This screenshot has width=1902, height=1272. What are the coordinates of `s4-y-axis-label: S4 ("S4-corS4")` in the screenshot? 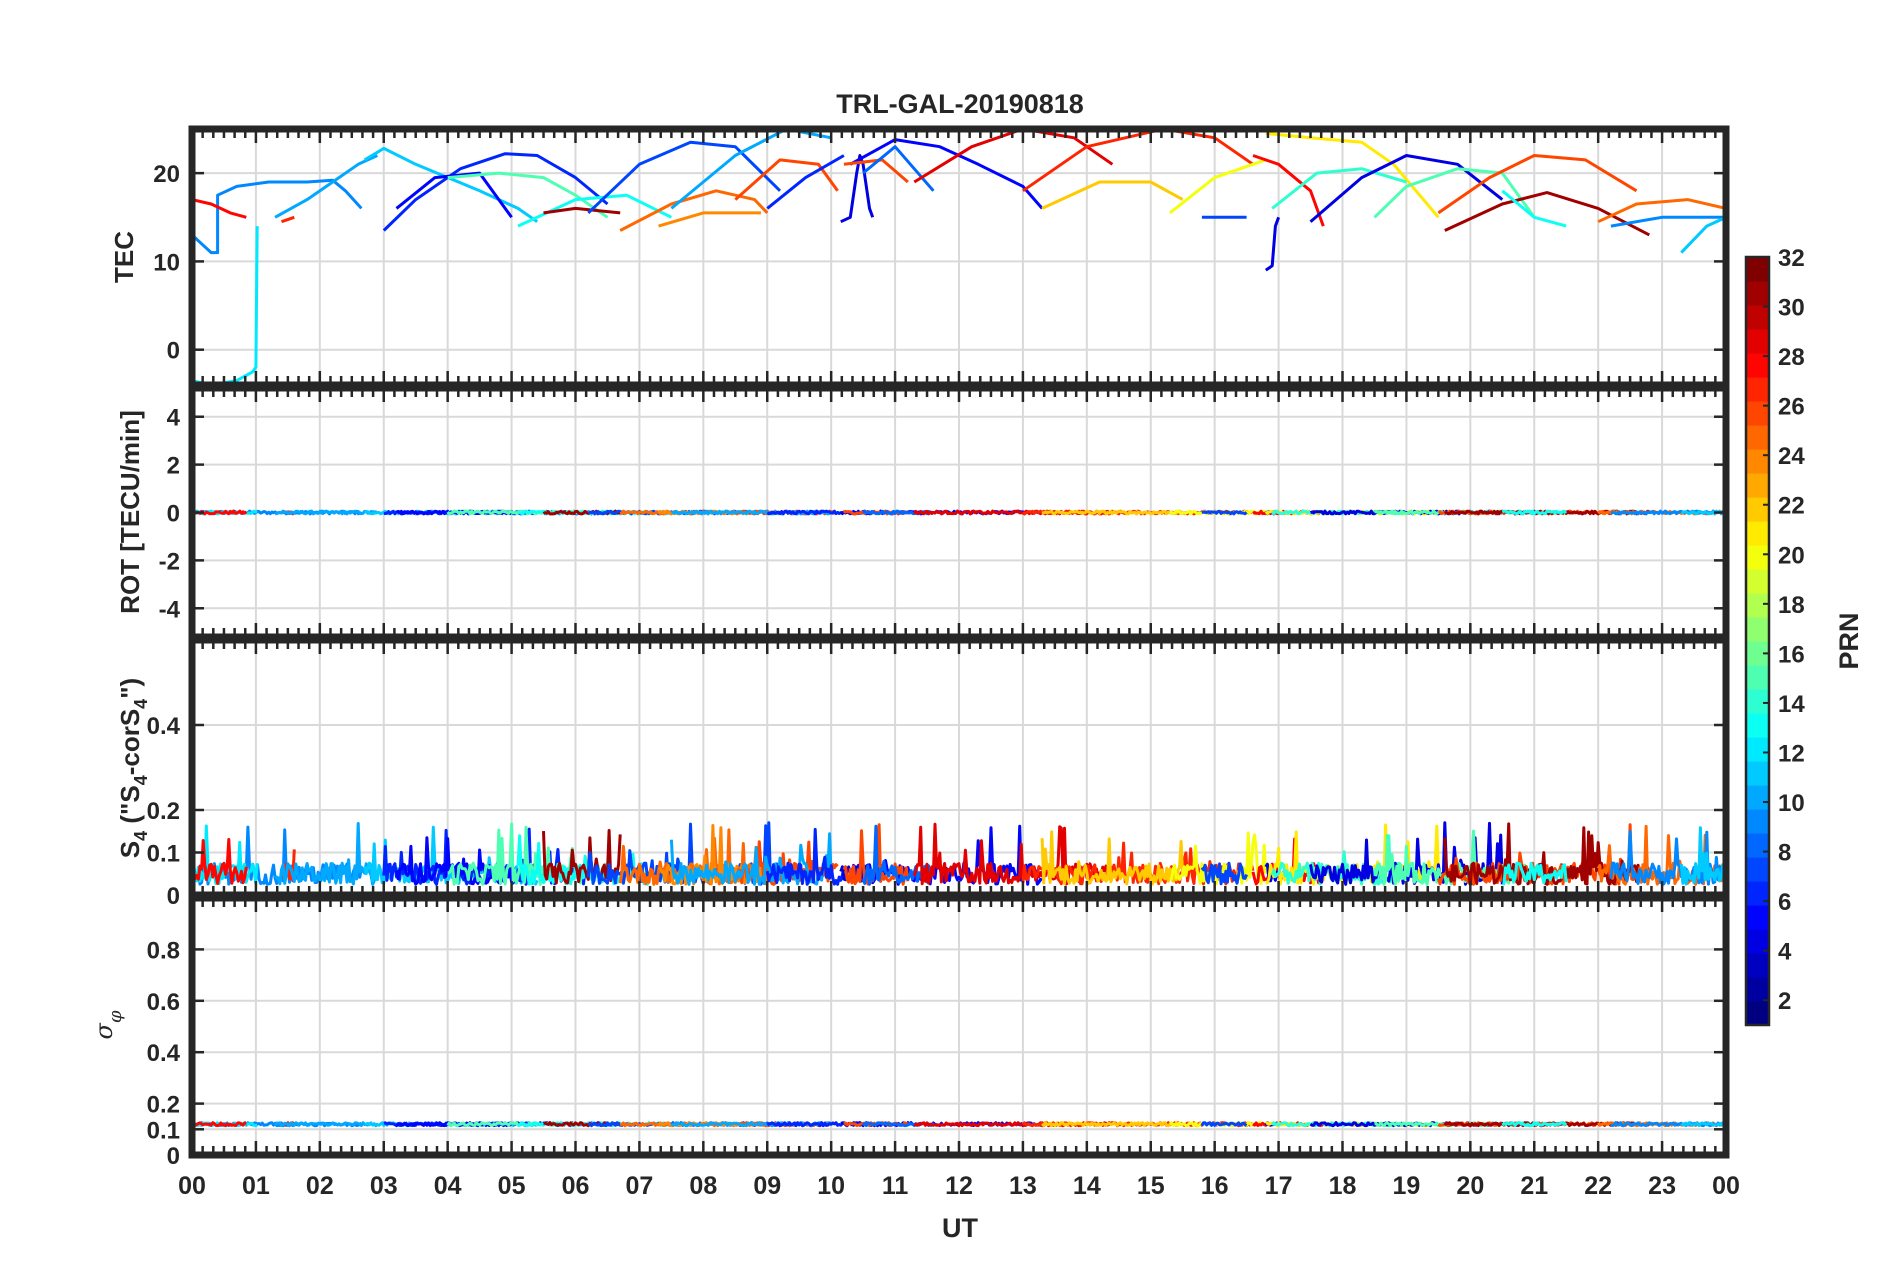 It's located at (133, 768).